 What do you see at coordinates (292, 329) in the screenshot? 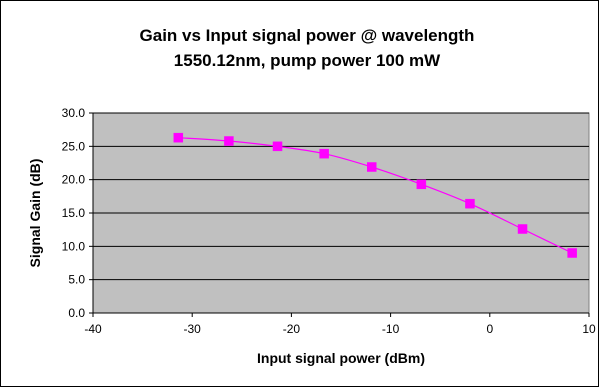
I see `x-tick-label--20: -20` at bounding box center [292, 329].